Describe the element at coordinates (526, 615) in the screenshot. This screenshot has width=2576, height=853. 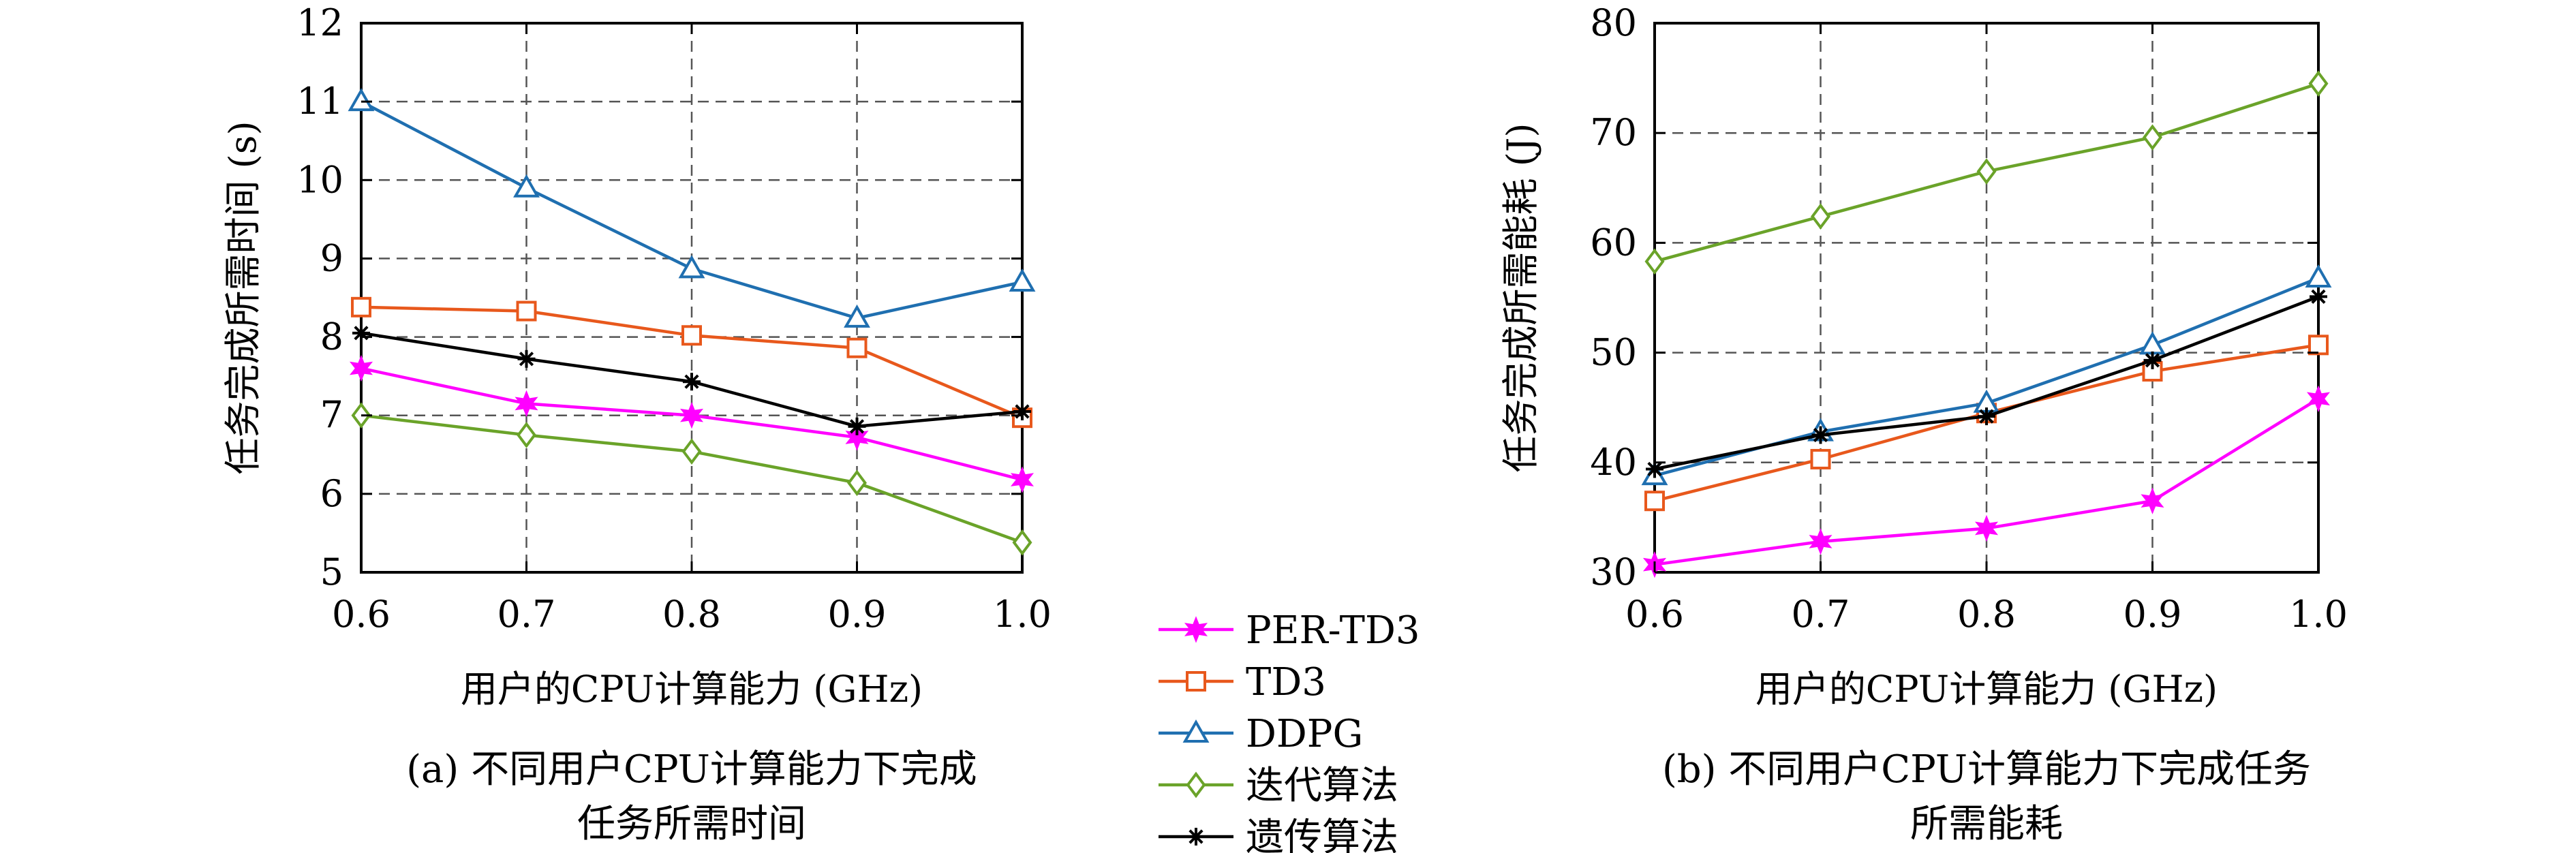
I see `chart-a-xtick-label: 0.7` at that location.